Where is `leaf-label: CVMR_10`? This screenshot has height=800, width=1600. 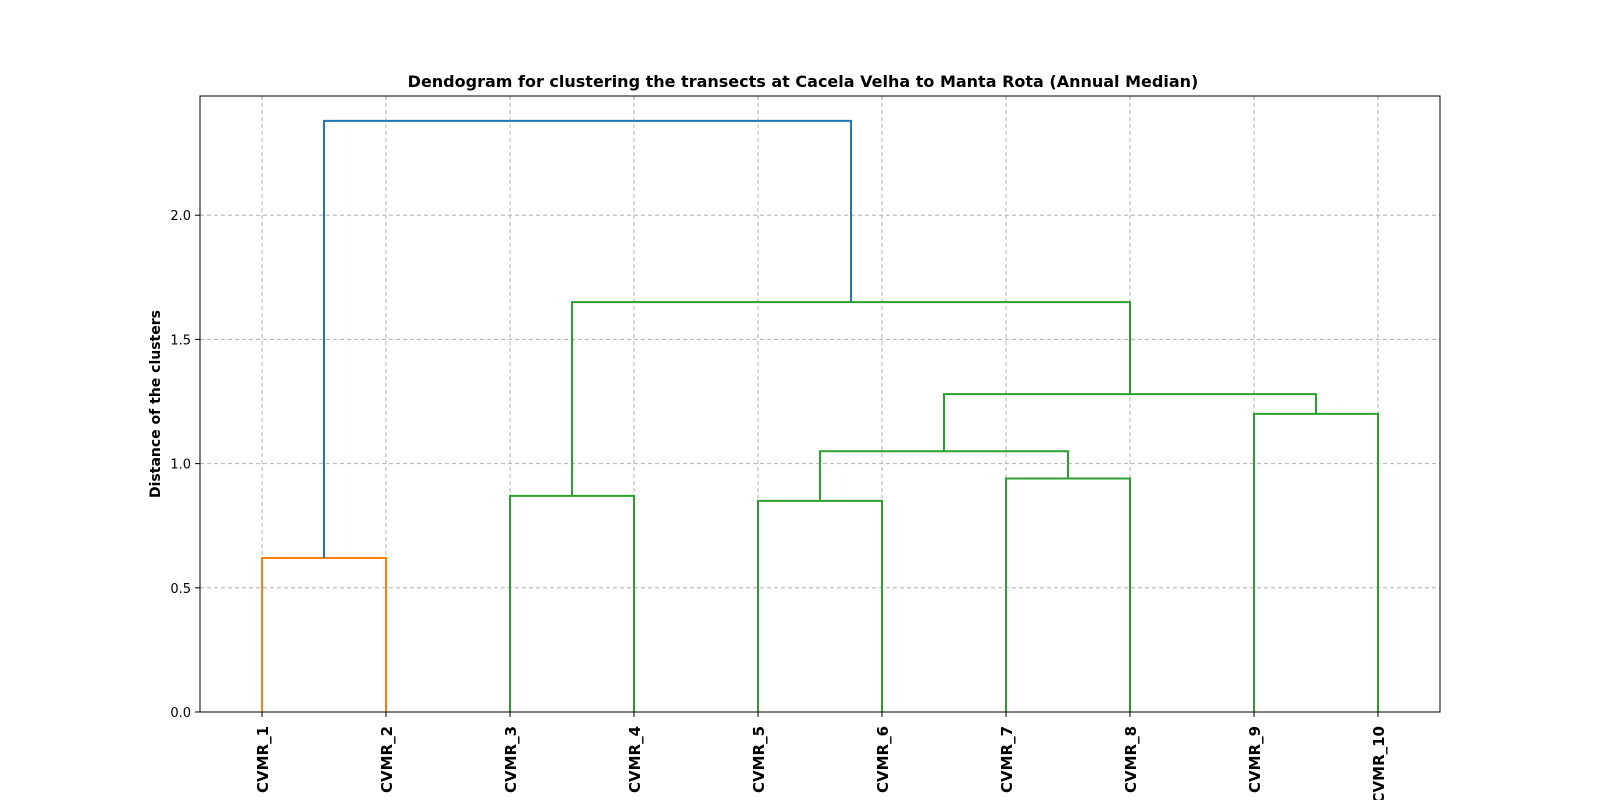 leaf-label: CVMR_10 is located at coordinates (1379, 763).